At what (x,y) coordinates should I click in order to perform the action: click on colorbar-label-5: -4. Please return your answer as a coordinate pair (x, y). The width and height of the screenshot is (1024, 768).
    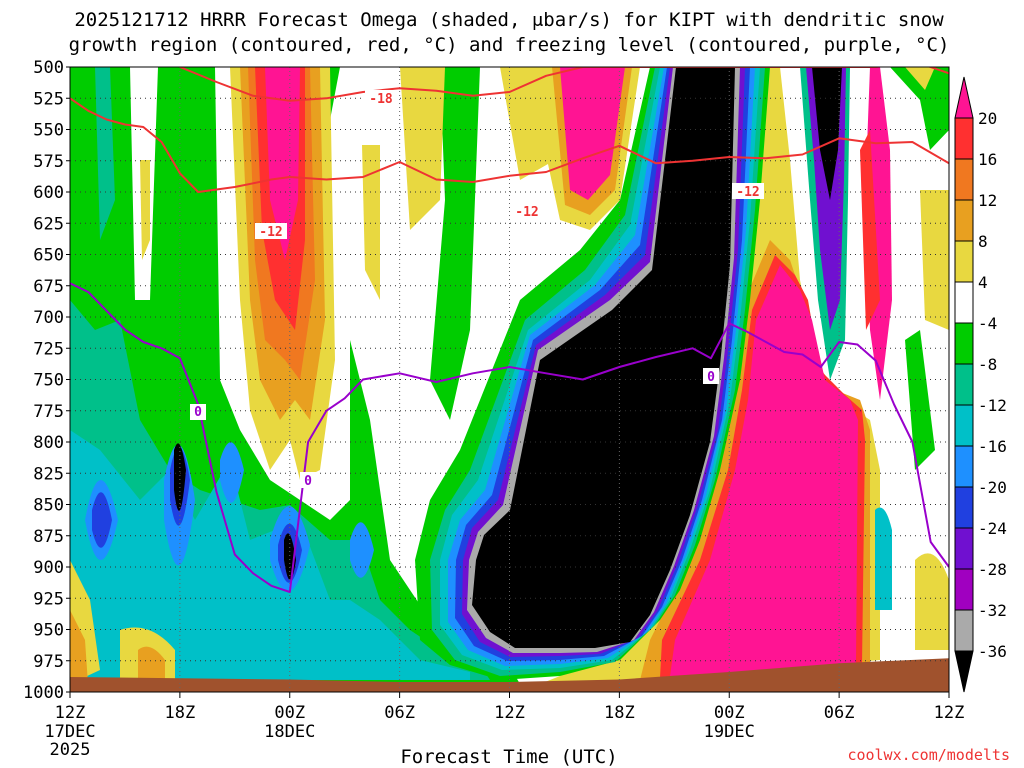
    Looking at the image, I should click on (987, 323).